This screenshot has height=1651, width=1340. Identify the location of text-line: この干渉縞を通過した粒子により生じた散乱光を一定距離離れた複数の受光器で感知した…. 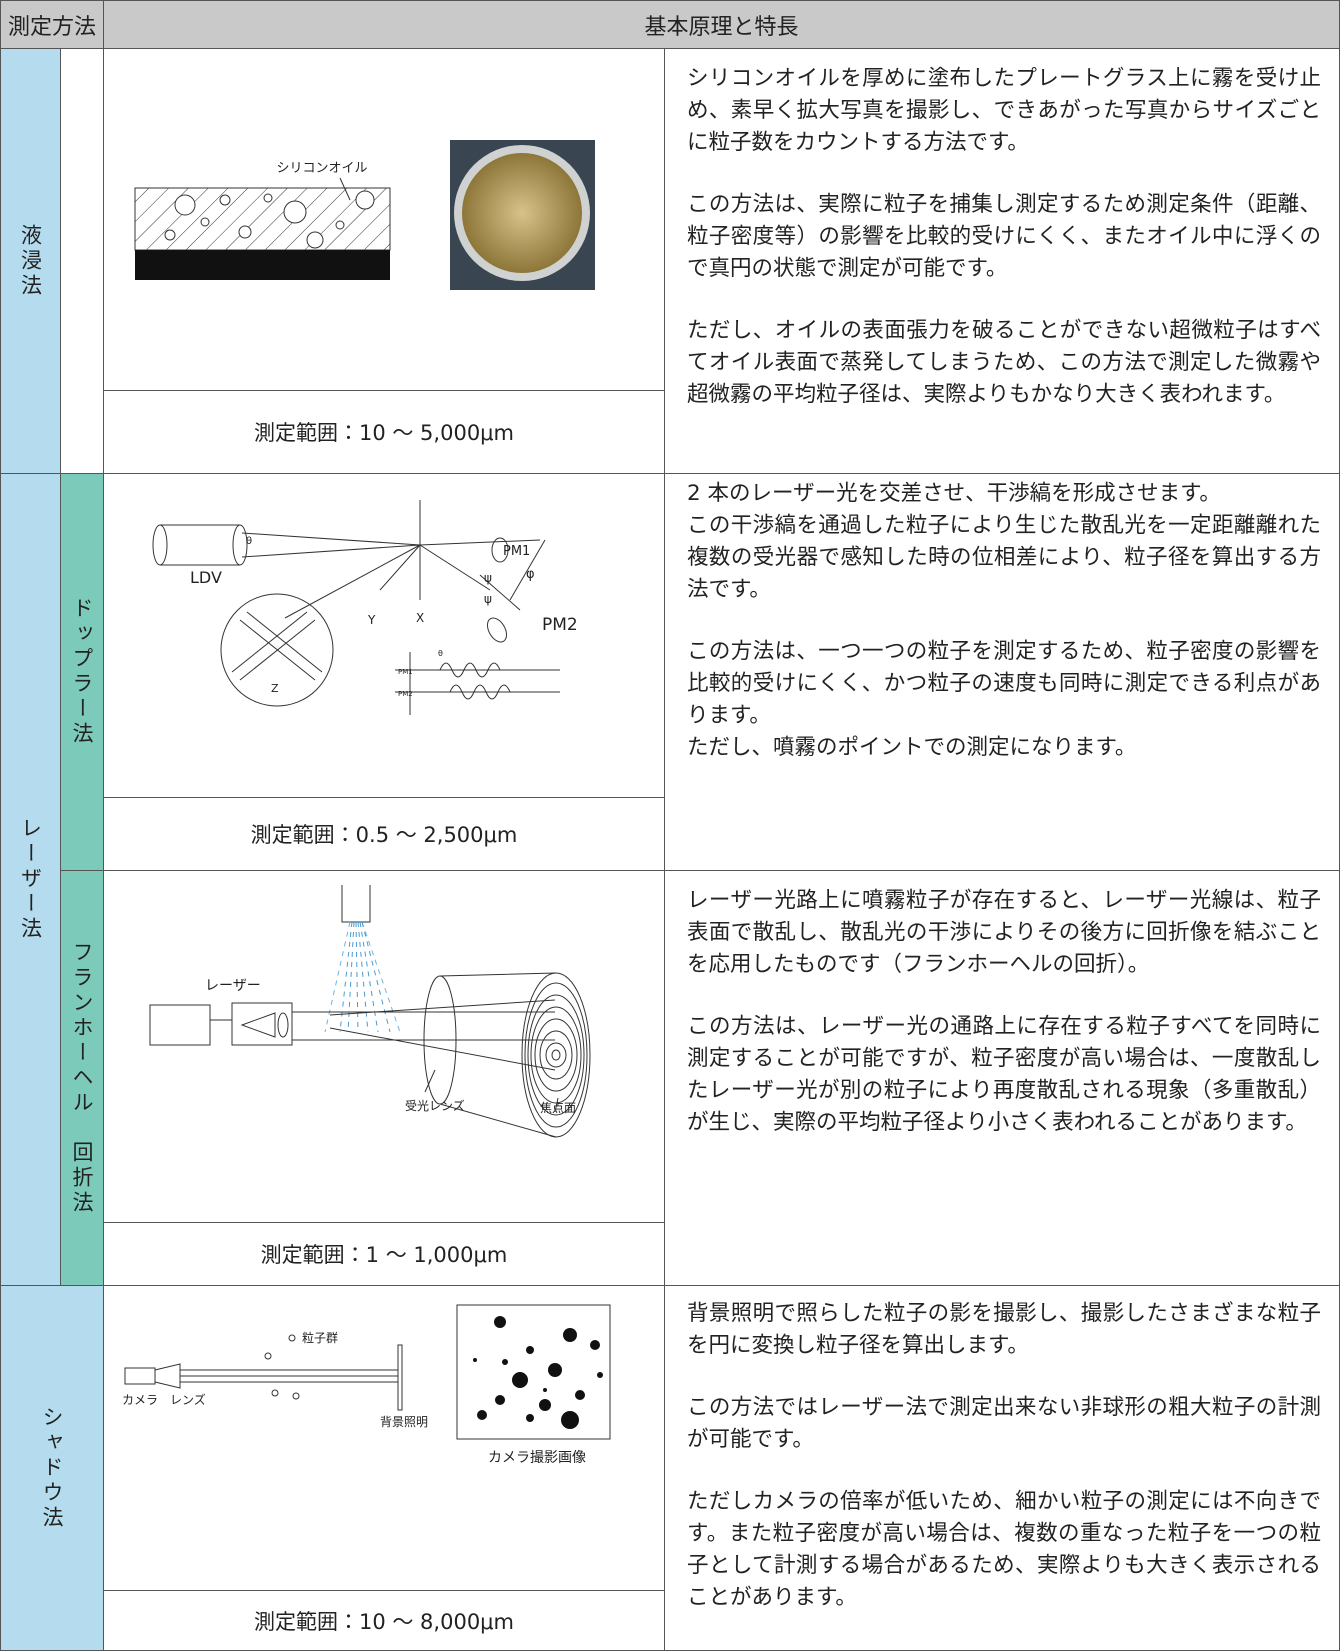
(1004, 557).